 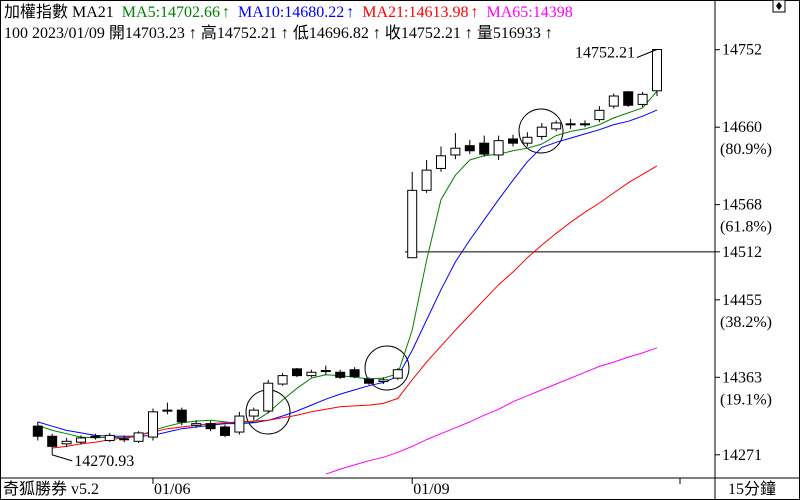 I want to click on interval: 15分鐘, so click(x=752, y=489).